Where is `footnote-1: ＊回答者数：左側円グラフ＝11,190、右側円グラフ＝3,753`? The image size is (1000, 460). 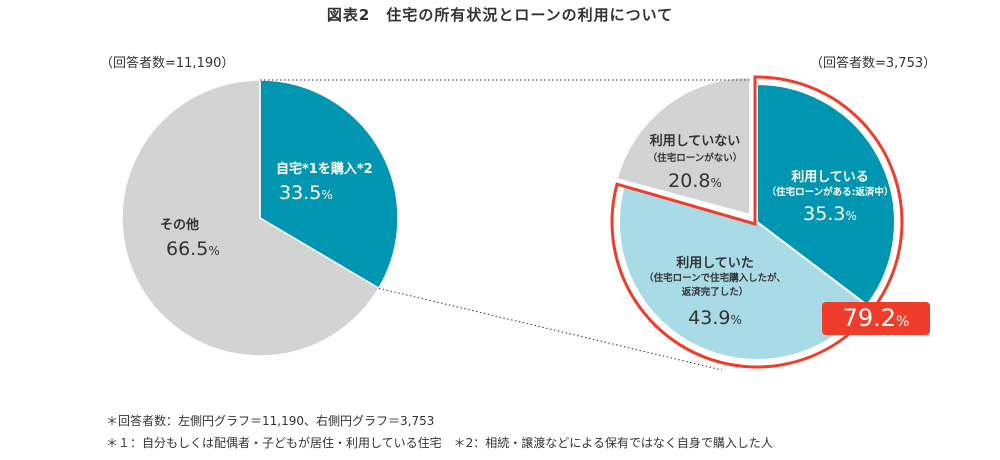
footnote-1: ＊回答者数：左側円グラフ＝11,190、右側円グラフ＝3,753 is located at coordinates (270, 421).